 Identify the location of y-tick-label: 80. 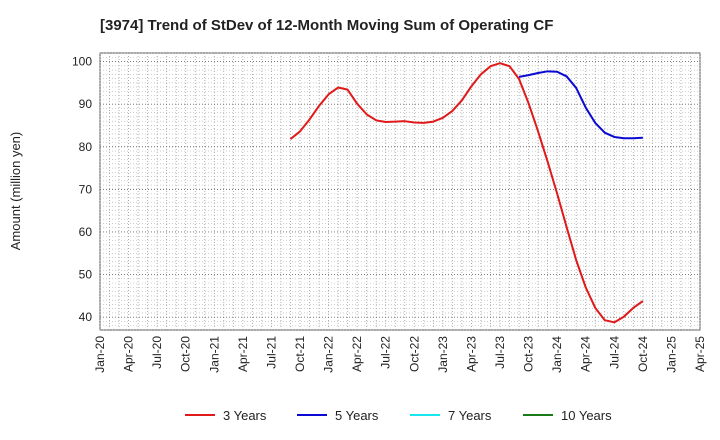
(86, 147).